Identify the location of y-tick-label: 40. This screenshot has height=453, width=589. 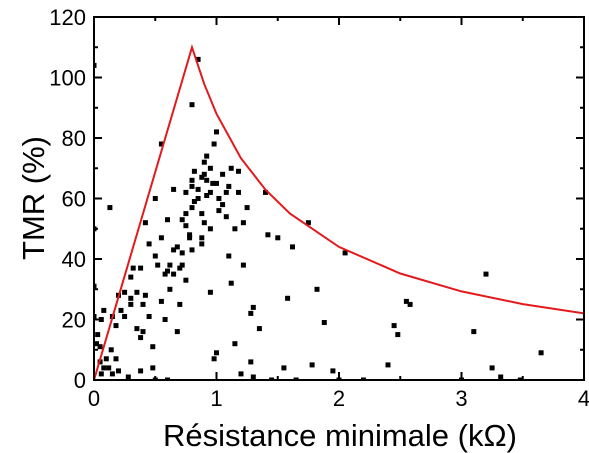
(74, 259).